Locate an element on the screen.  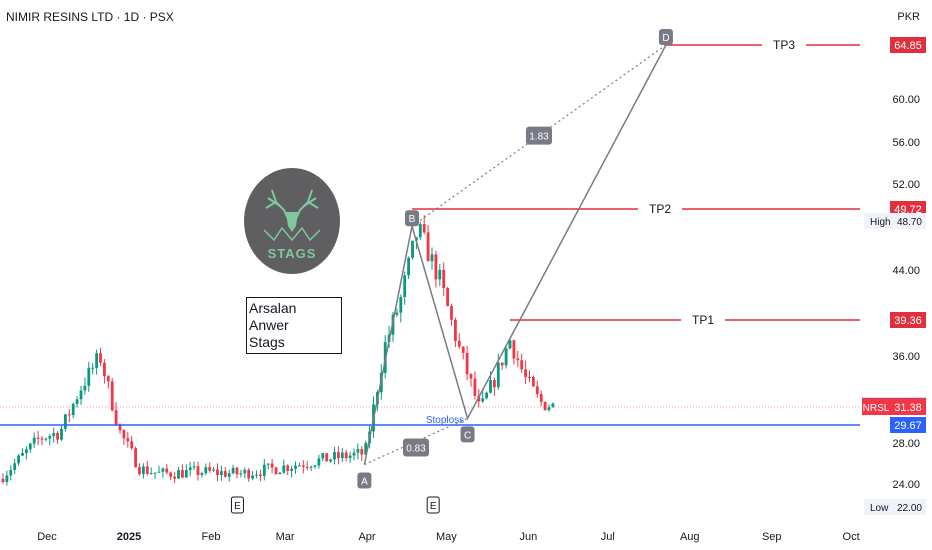
target-label-bg is located at coordinates (660, 209).